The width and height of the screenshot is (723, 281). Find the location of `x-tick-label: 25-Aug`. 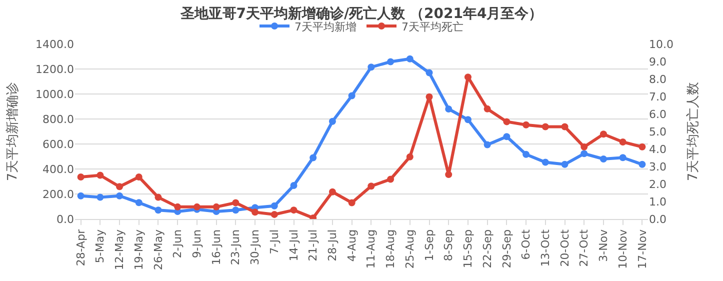

x-tick-label: 25-Aug is located at coordinates (409, 249).